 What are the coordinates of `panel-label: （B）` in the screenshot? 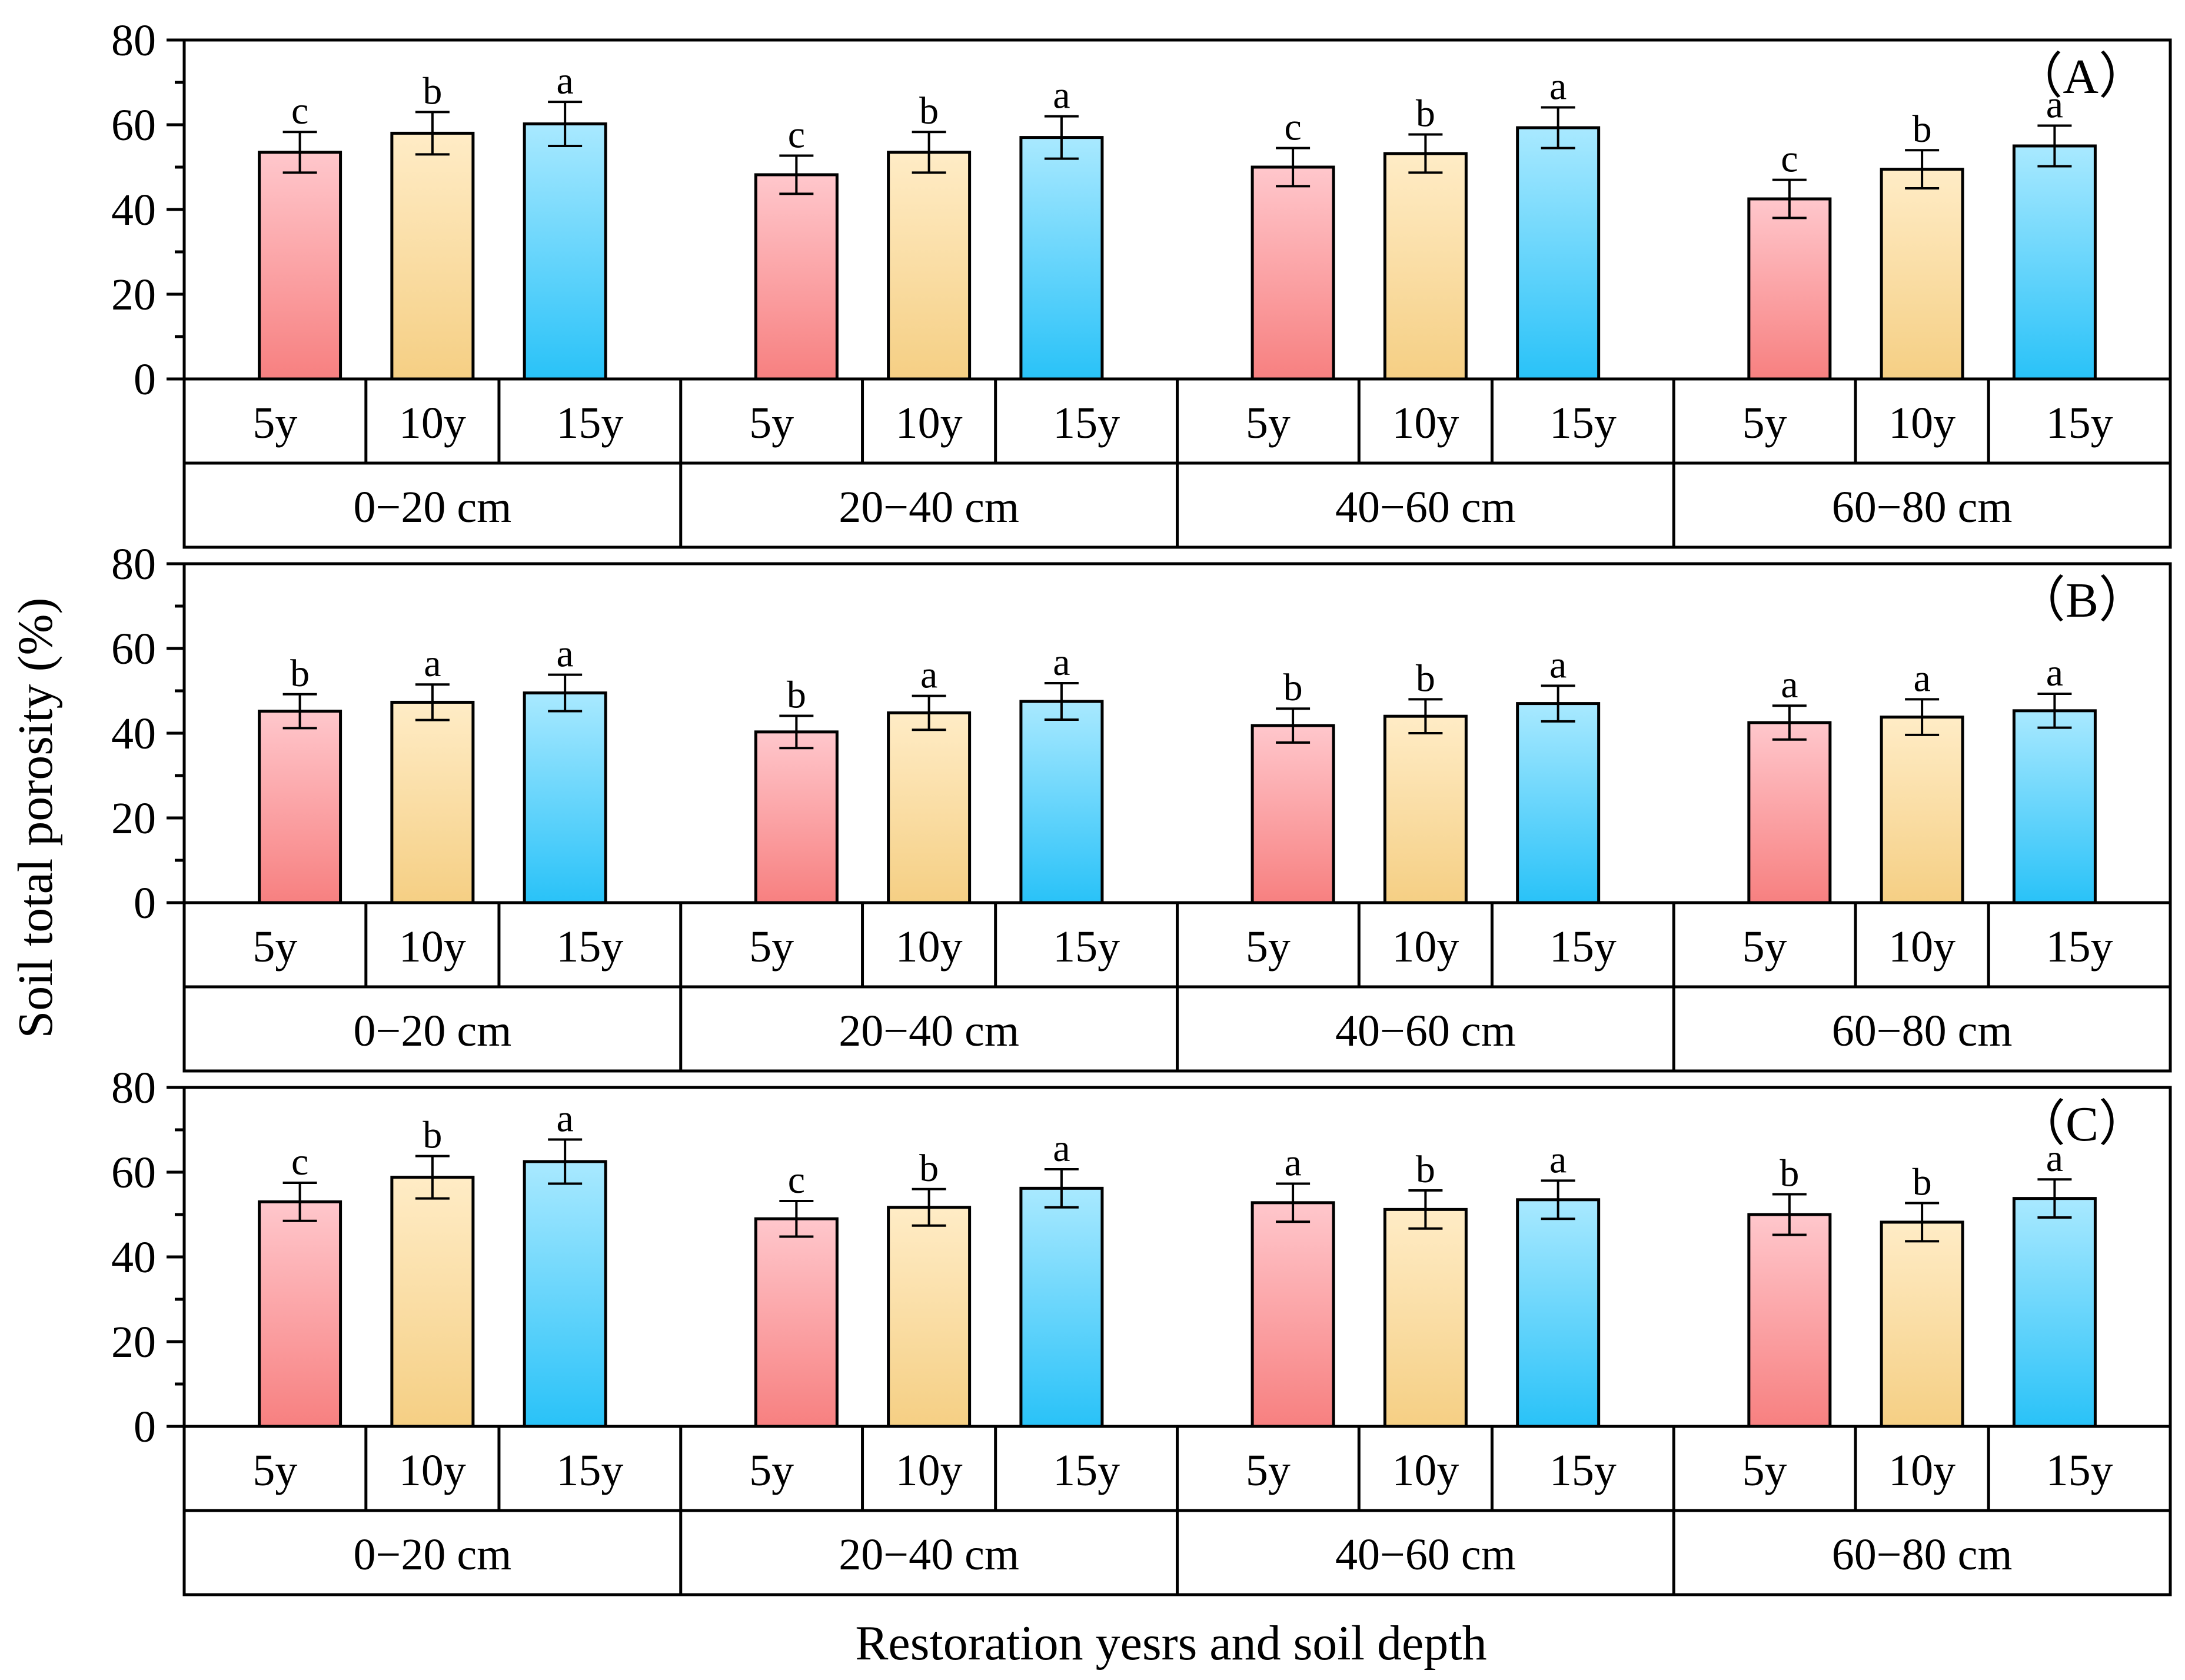 It's located at (2082, 600).